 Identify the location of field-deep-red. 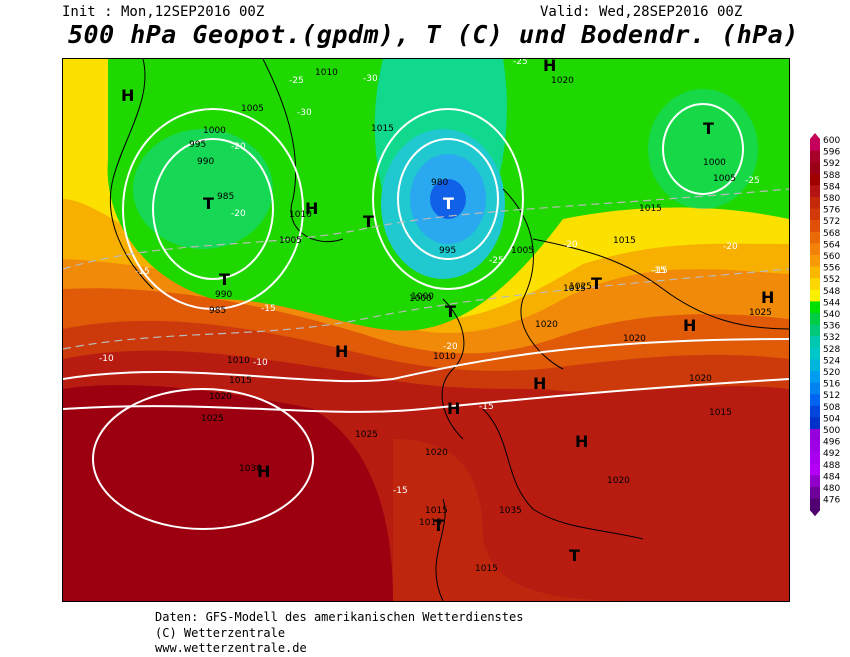
(228, 493).